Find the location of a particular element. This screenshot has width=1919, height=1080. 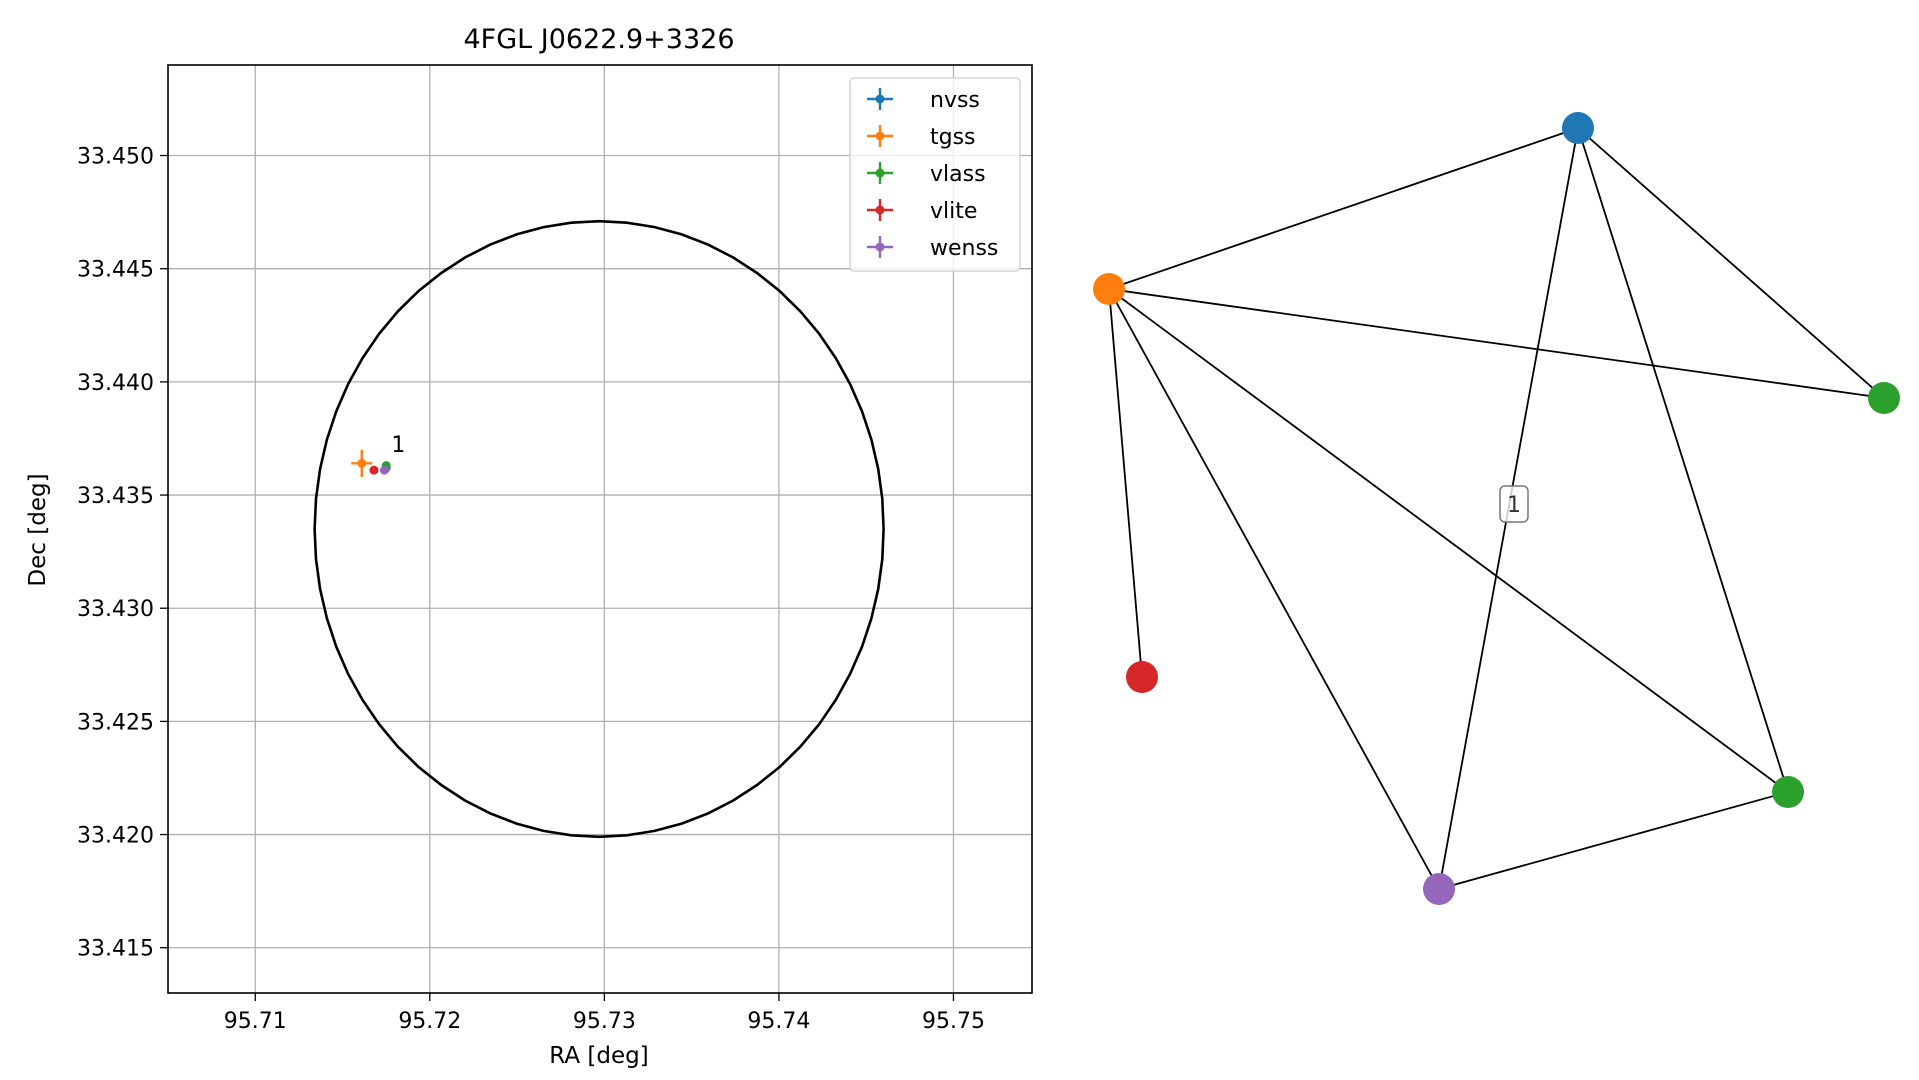

edge-tgss-wenss is located at coordinates (1274, 589).